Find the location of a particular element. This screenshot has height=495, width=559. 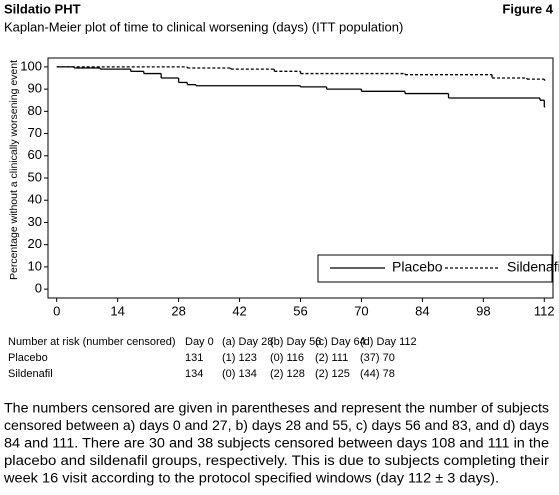

risk-cell: (44) 78 is located at coordinates (377, 374).